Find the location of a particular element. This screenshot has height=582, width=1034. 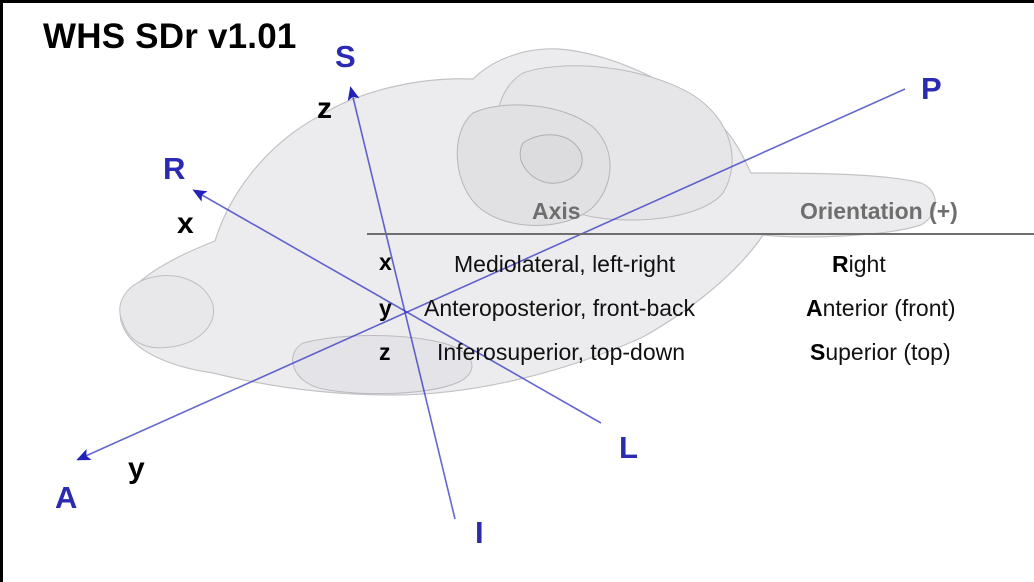

axis-variable-labels: x y z is located at coordinates (230, 288).